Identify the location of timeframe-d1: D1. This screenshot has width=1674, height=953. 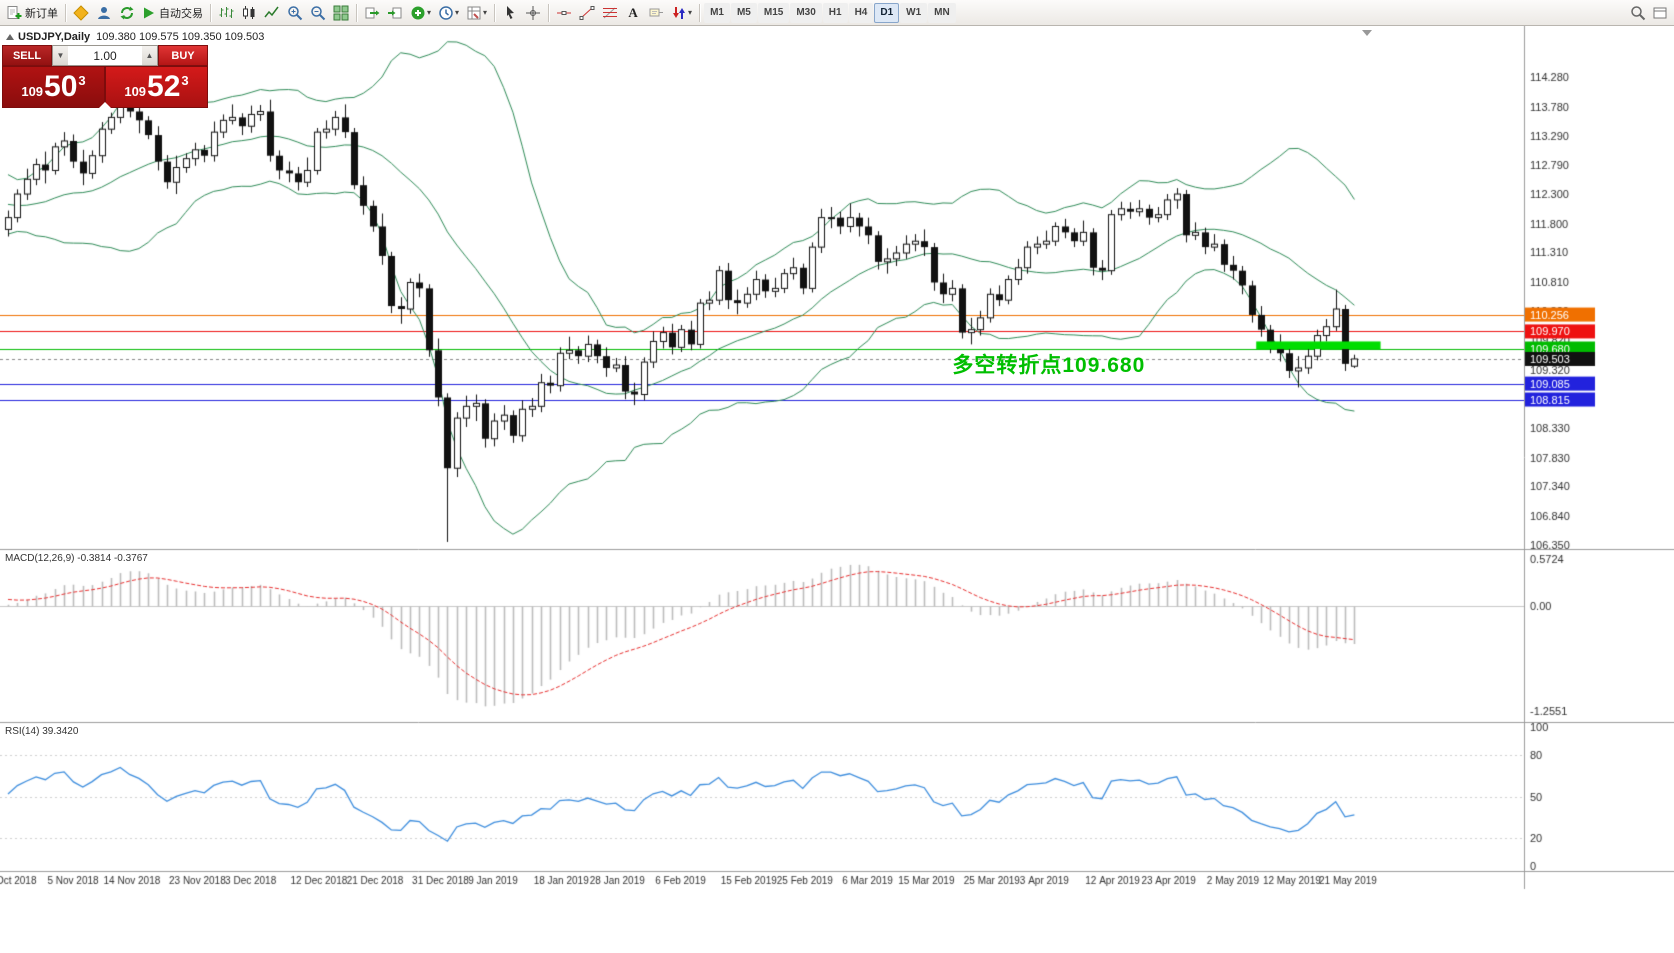
(887, 12).